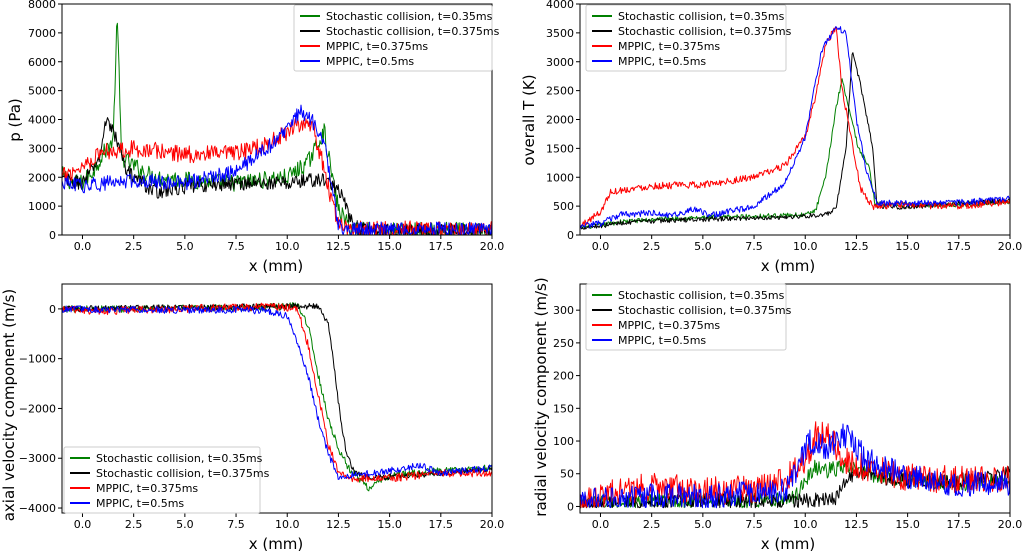  I want to click on y-tick-label: 150, so click(563, 408).